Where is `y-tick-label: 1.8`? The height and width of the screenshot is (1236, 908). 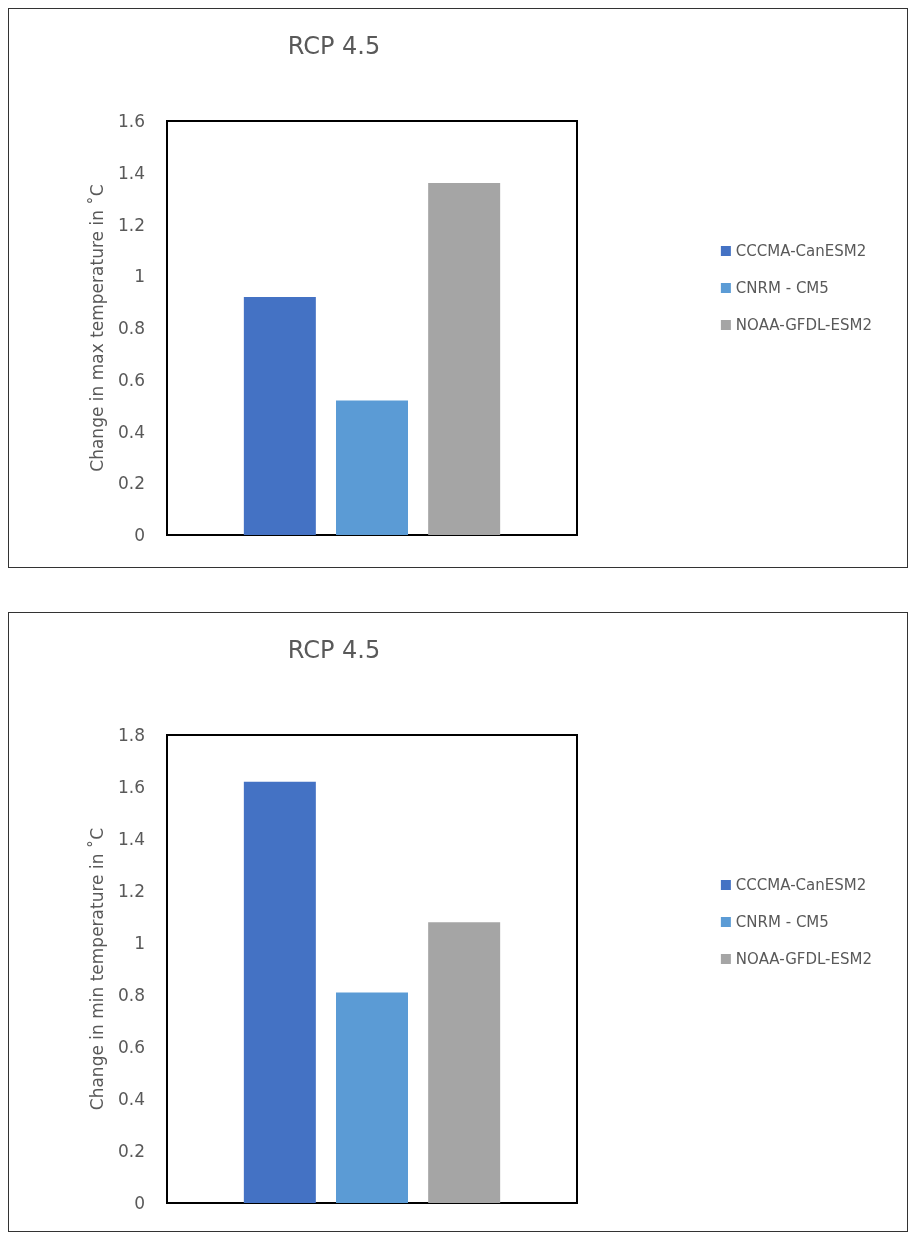
y-tick-label: 1.8 is located at coordinates (131, 735).